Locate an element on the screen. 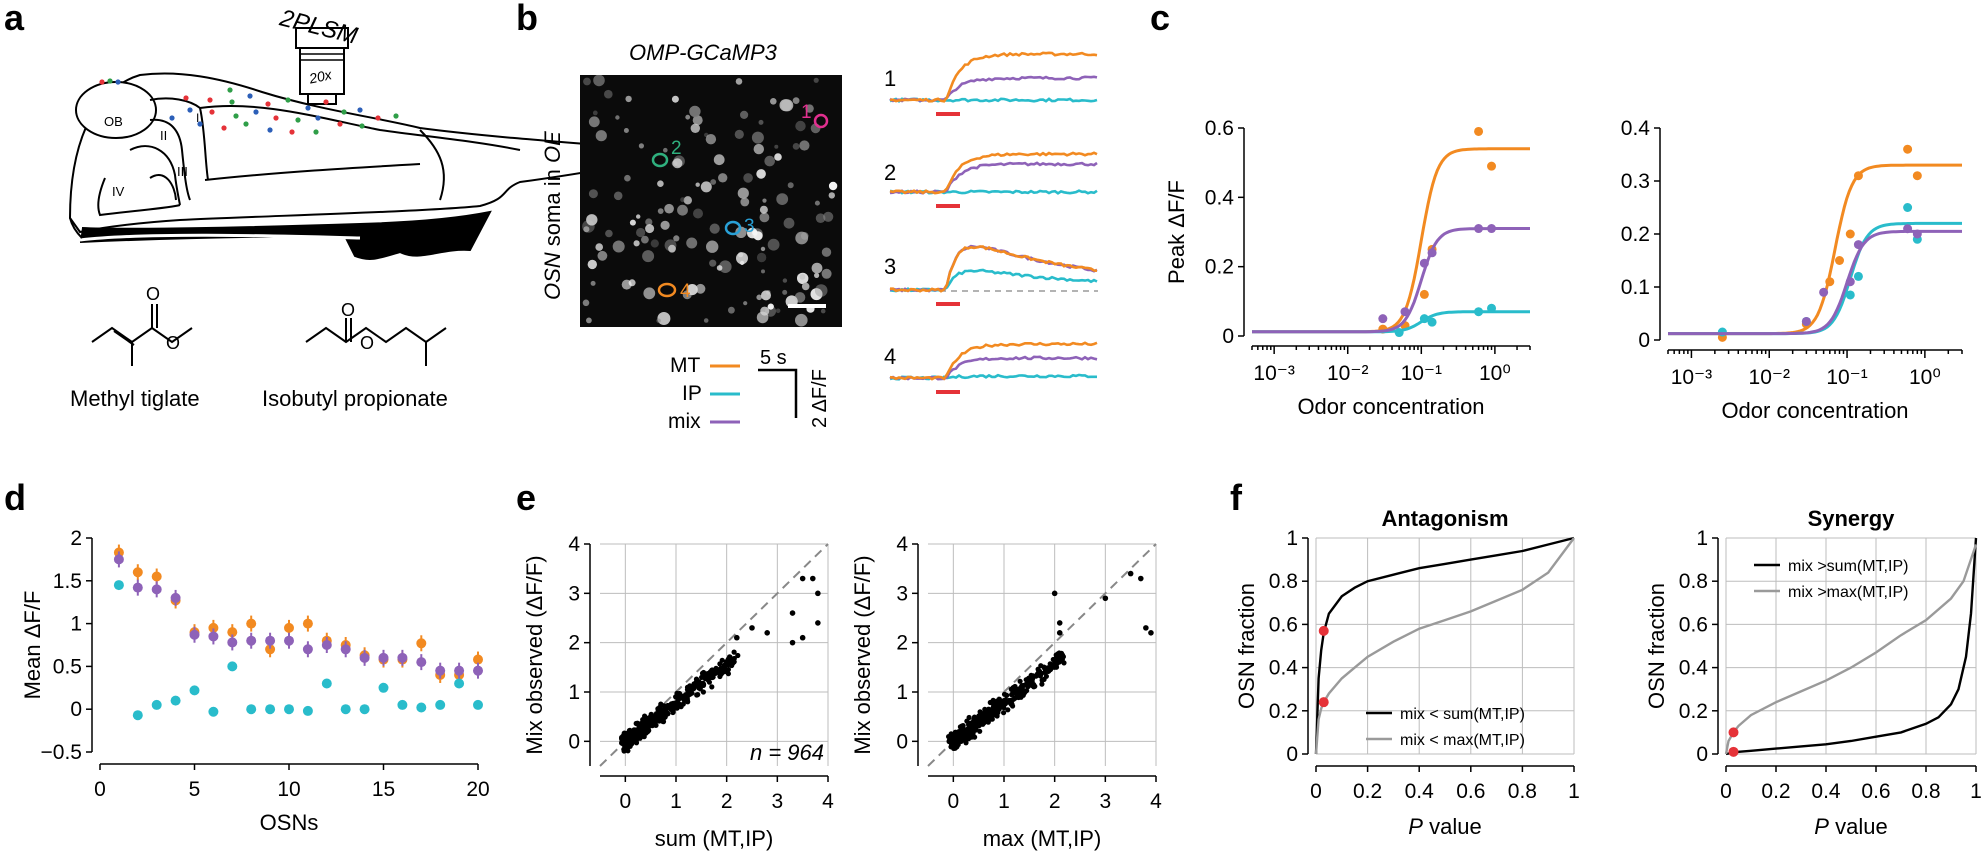 Image resolution: width=1981 pixels, height=851 pixels. y-tick-label: 3 is located at coordinates (902, 593).